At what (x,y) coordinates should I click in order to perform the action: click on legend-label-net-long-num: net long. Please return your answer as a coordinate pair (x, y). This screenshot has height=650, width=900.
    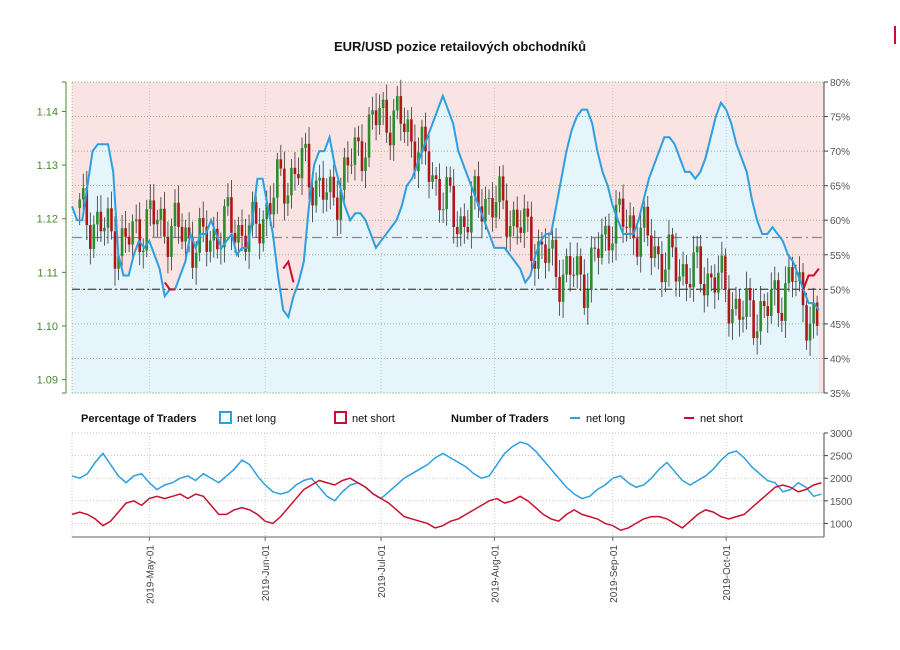
    Looking at the image, I should click on (605, 419).